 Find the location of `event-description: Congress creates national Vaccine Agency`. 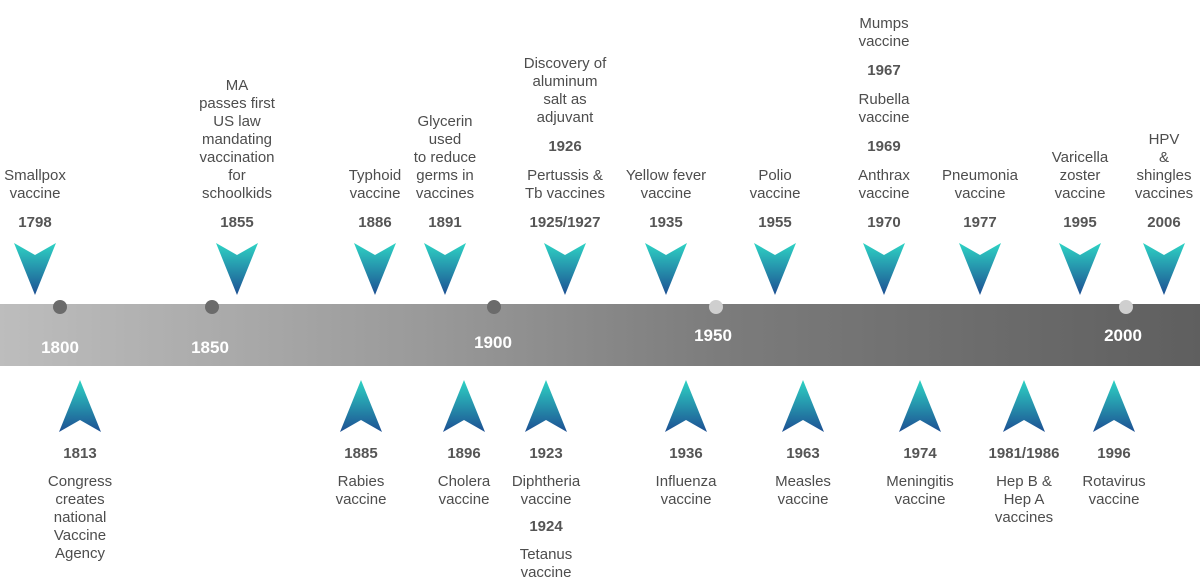

event-description: Congress creates national Vaccine Agency is located at coordinates (80, 517).